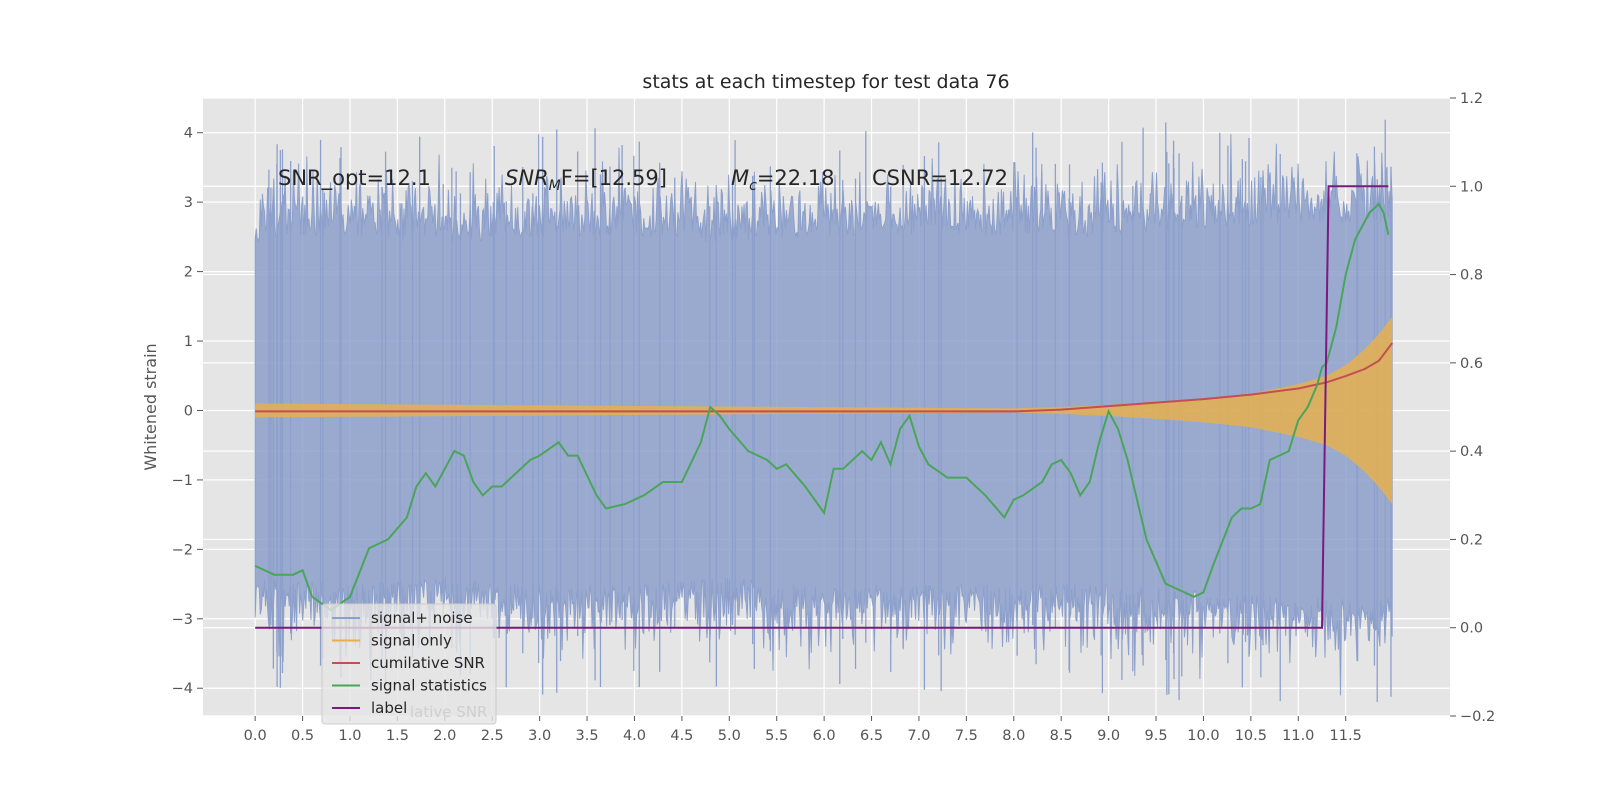  Describe the element at coordinates (1155, 736) in the screenshot. I see `x-tick-label: 9.5` at that location.